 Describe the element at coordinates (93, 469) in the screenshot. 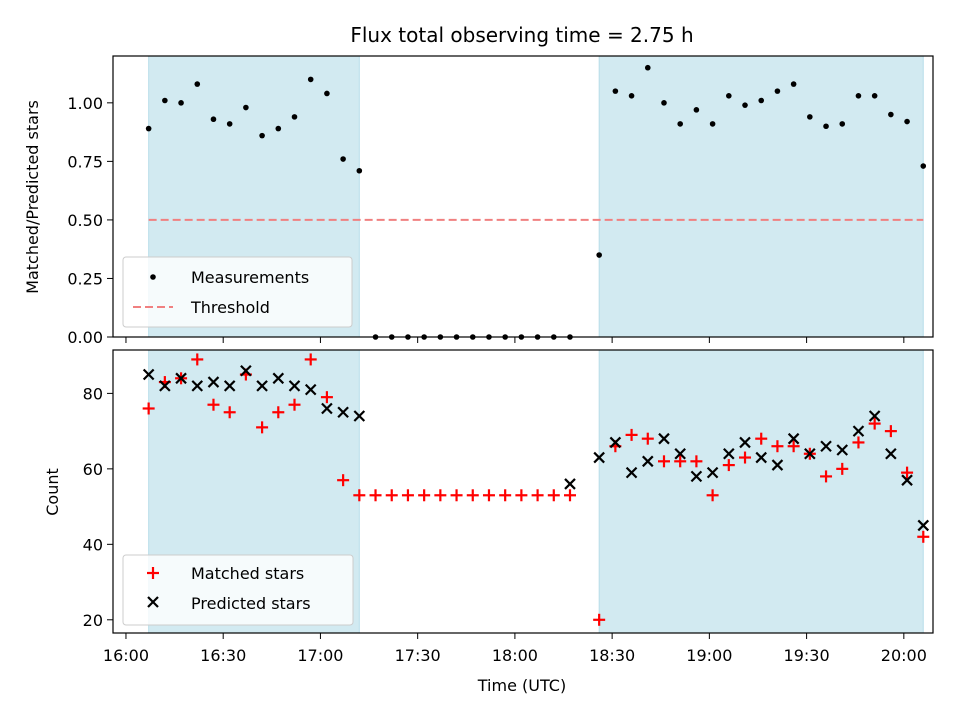

I see `y-tick-label: 60` at that location.